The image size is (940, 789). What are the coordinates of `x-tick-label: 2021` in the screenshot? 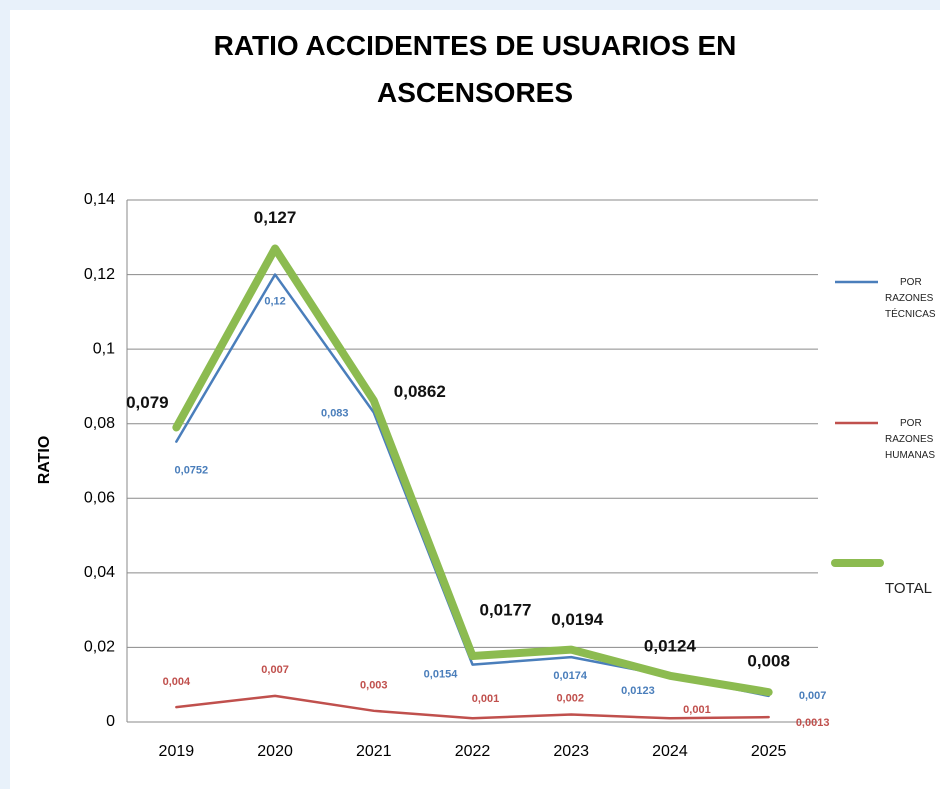 It's located at (374, 751).